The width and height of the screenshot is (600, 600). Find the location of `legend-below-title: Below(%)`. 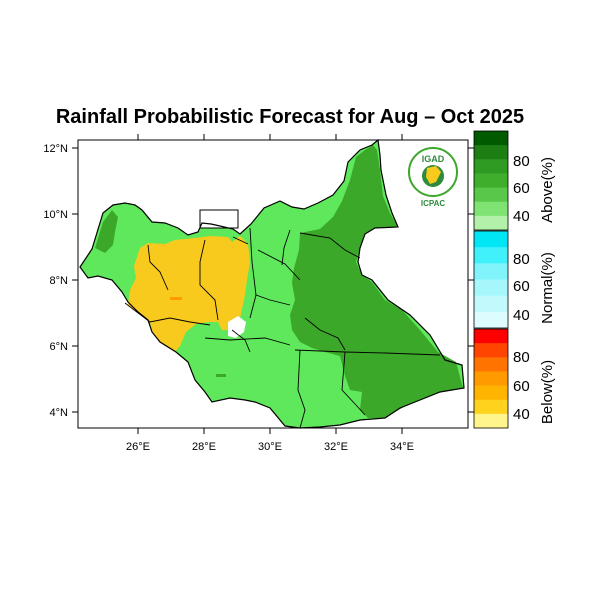

legend-below-title: Below(%) is located at coordinates (547, 392).